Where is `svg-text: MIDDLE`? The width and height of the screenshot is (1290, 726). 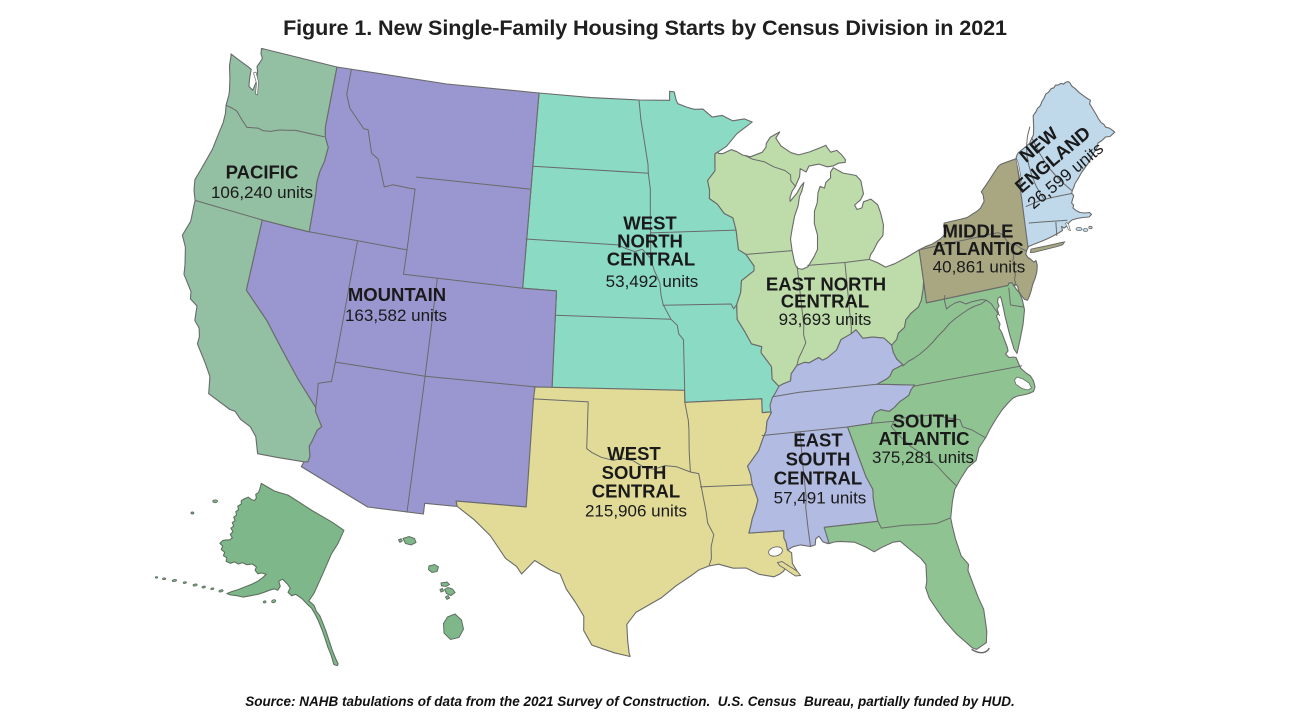
svg-text: MIDDLE is located at coordinates (978, 231).